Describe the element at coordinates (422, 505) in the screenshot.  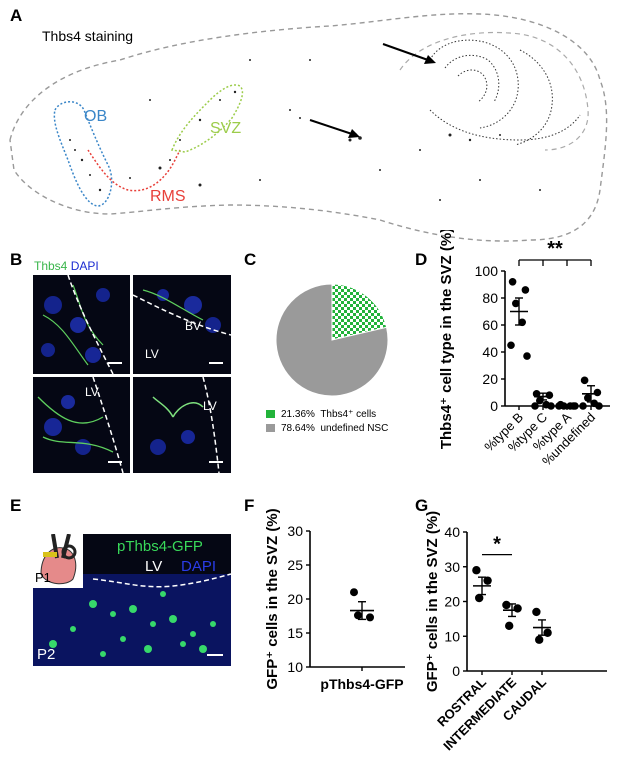
I see `panel-letter-g: G` at that location.